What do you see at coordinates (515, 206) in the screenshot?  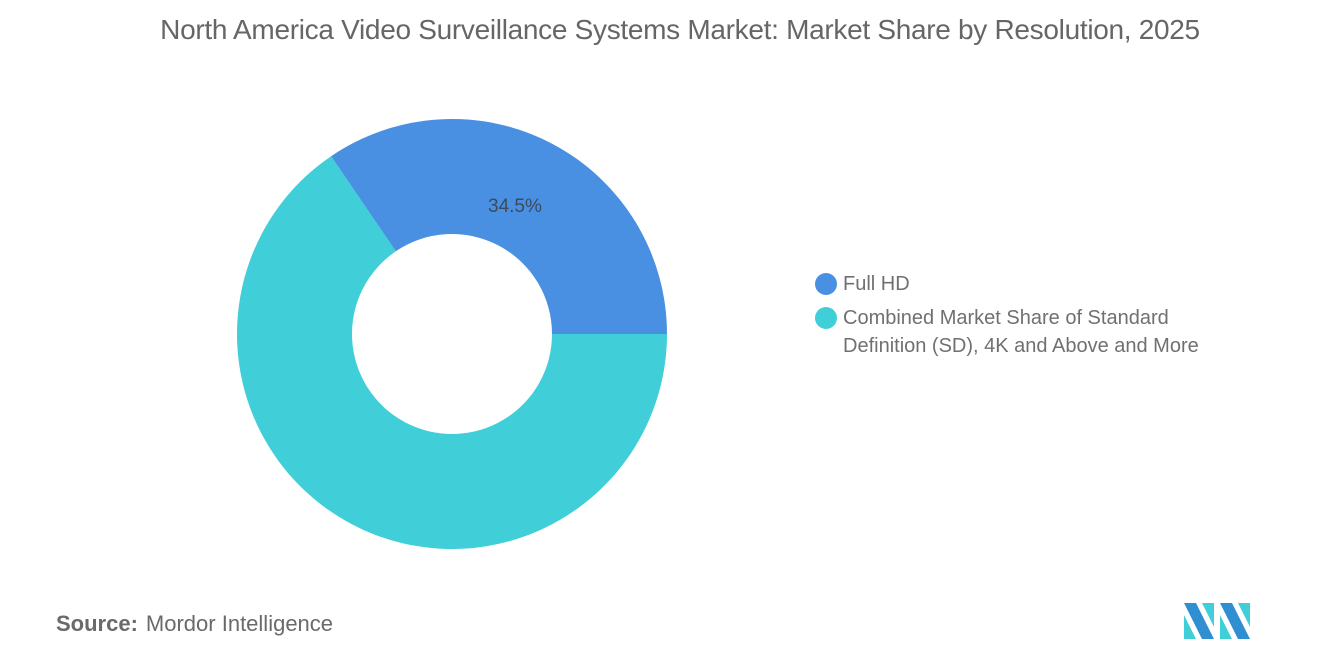 I see `slice-label-full-hd: 34.5%` at bounding box center [515, 206].